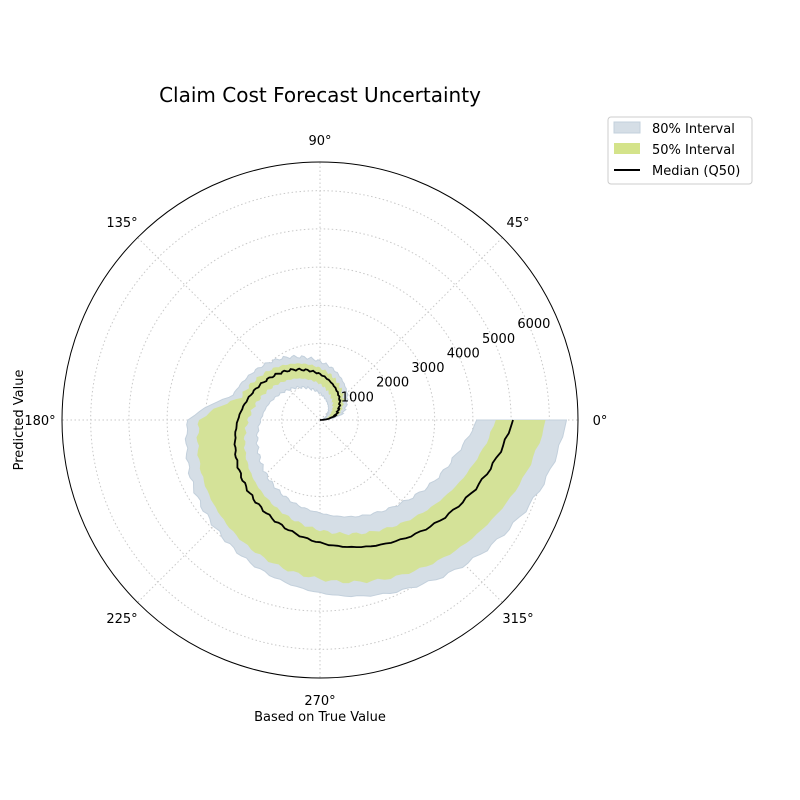  I want to click on legend-label-50-interval: 50% Interval, so click(693, 150).